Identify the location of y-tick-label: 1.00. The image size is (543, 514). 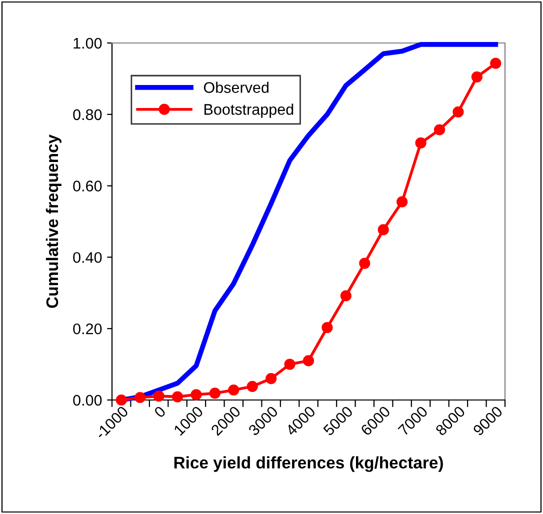
(88, 43).